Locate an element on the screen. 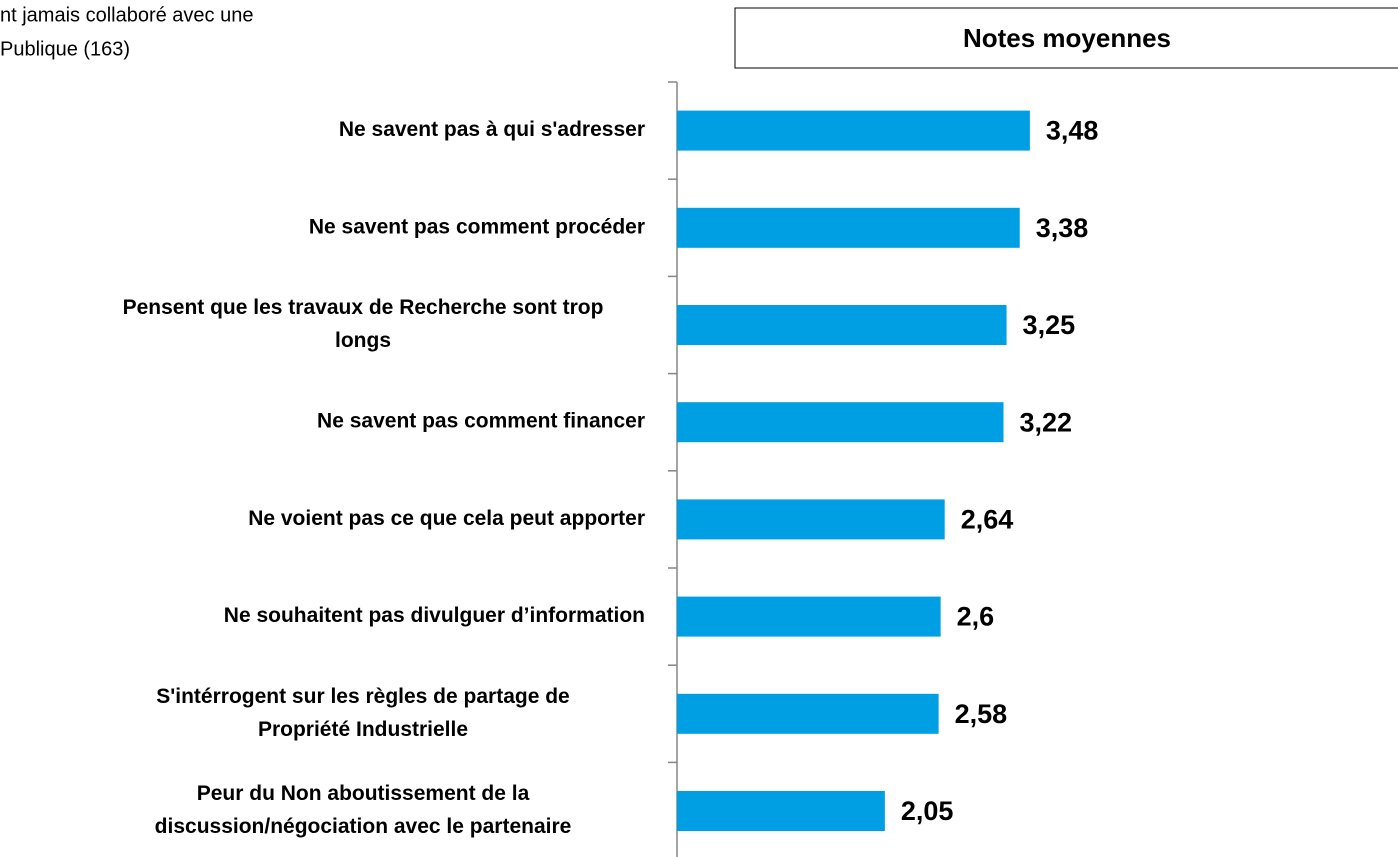  subtitle: nt jamais collaboré avec une is located at coordinates (126, 15).